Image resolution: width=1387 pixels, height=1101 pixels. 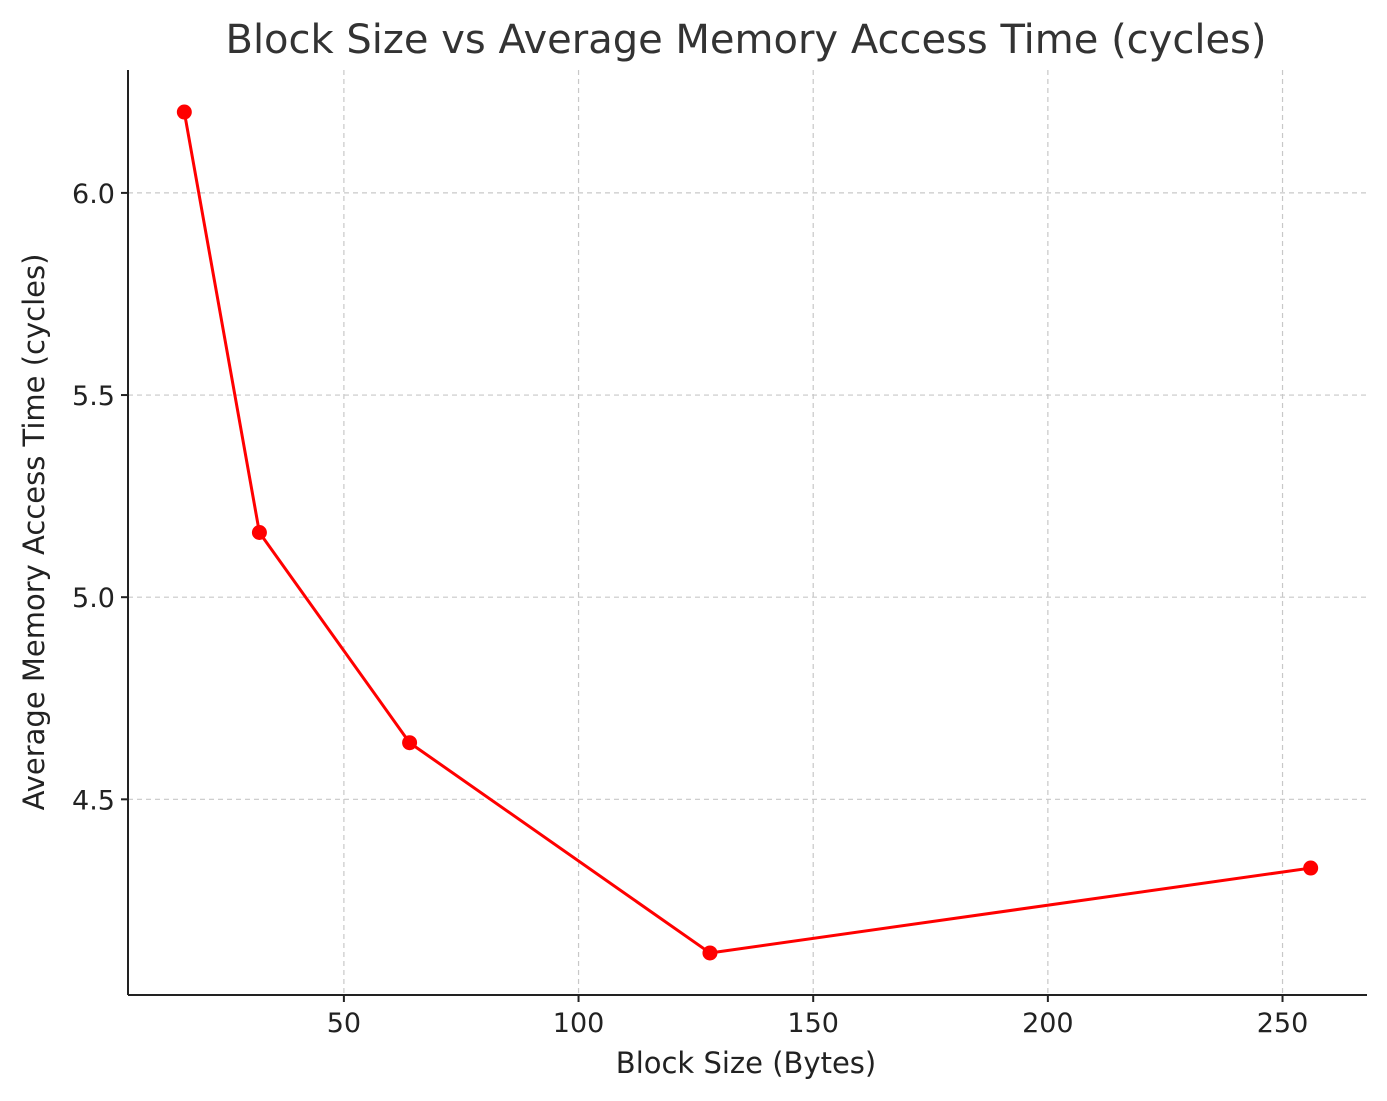 I want to click on x-axis-label: Block Size (Bytes), so click(x=746, y=1063).